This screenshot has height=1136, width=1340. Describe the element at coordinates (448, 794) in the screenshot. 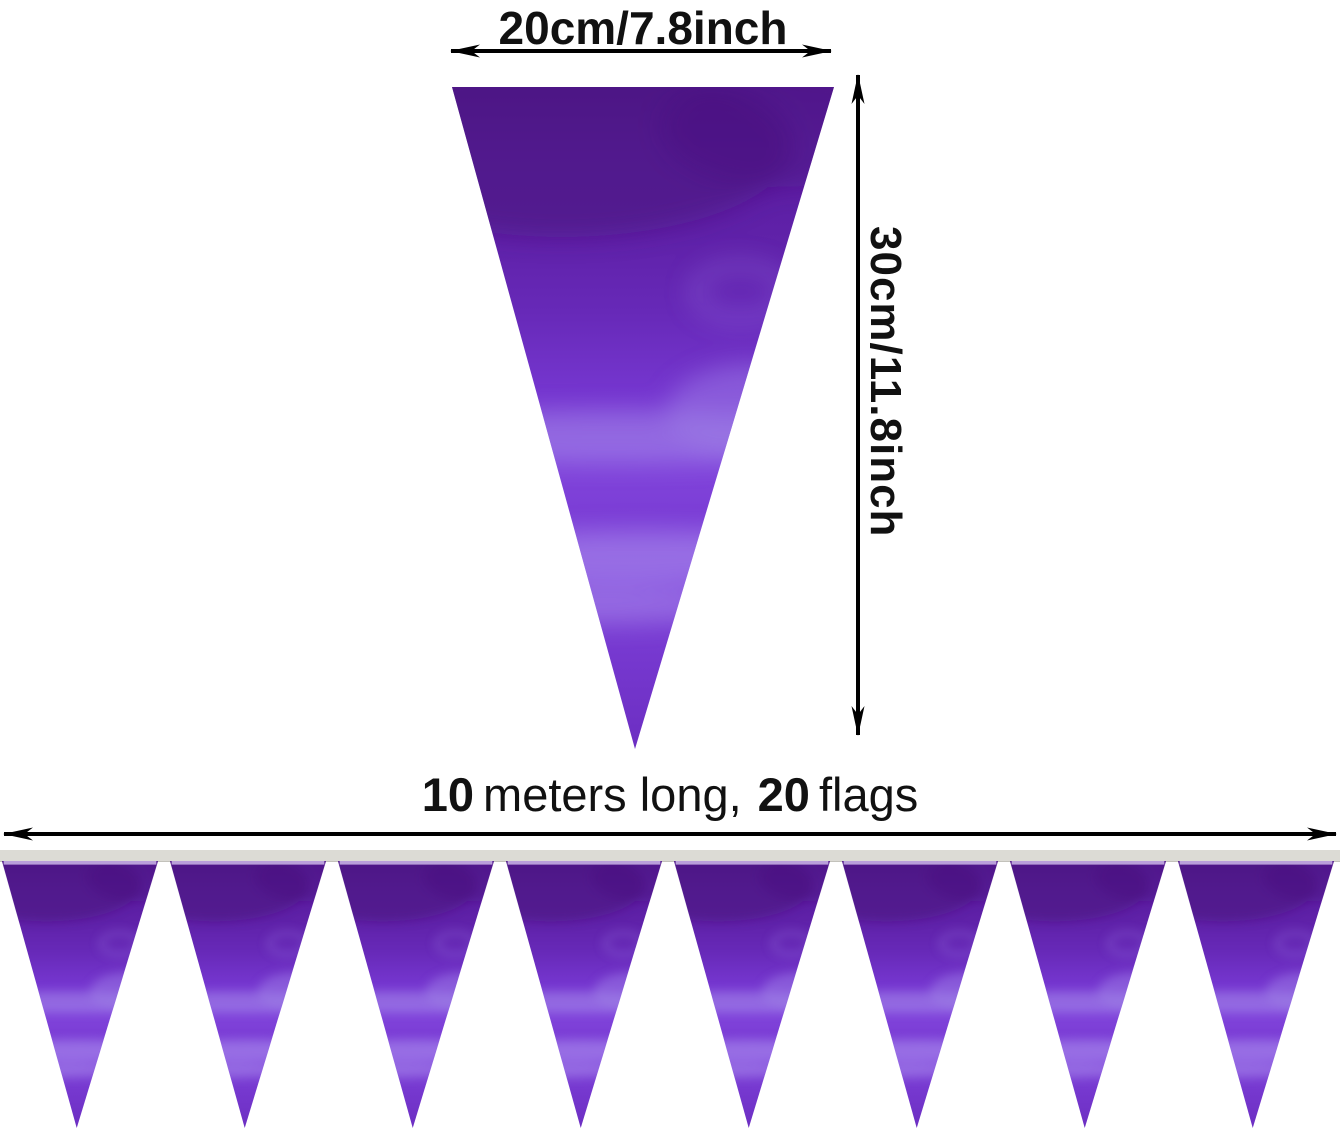

I see `caption-meters-value: 10` at that location.